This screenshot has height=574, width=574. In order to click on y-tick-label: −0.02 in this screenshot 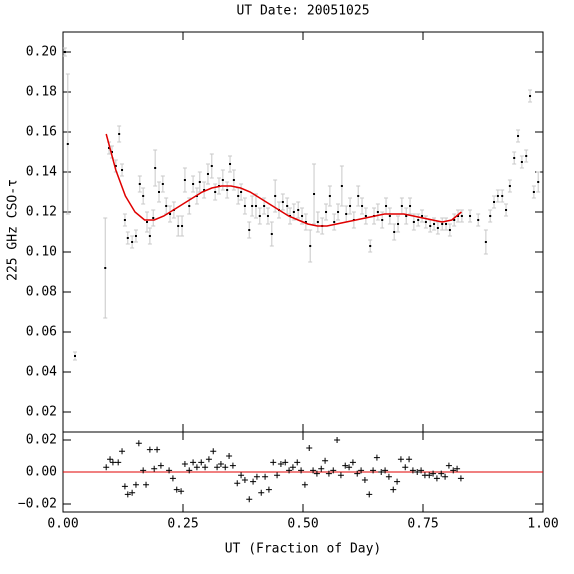, I will do `click(37, 504)`.